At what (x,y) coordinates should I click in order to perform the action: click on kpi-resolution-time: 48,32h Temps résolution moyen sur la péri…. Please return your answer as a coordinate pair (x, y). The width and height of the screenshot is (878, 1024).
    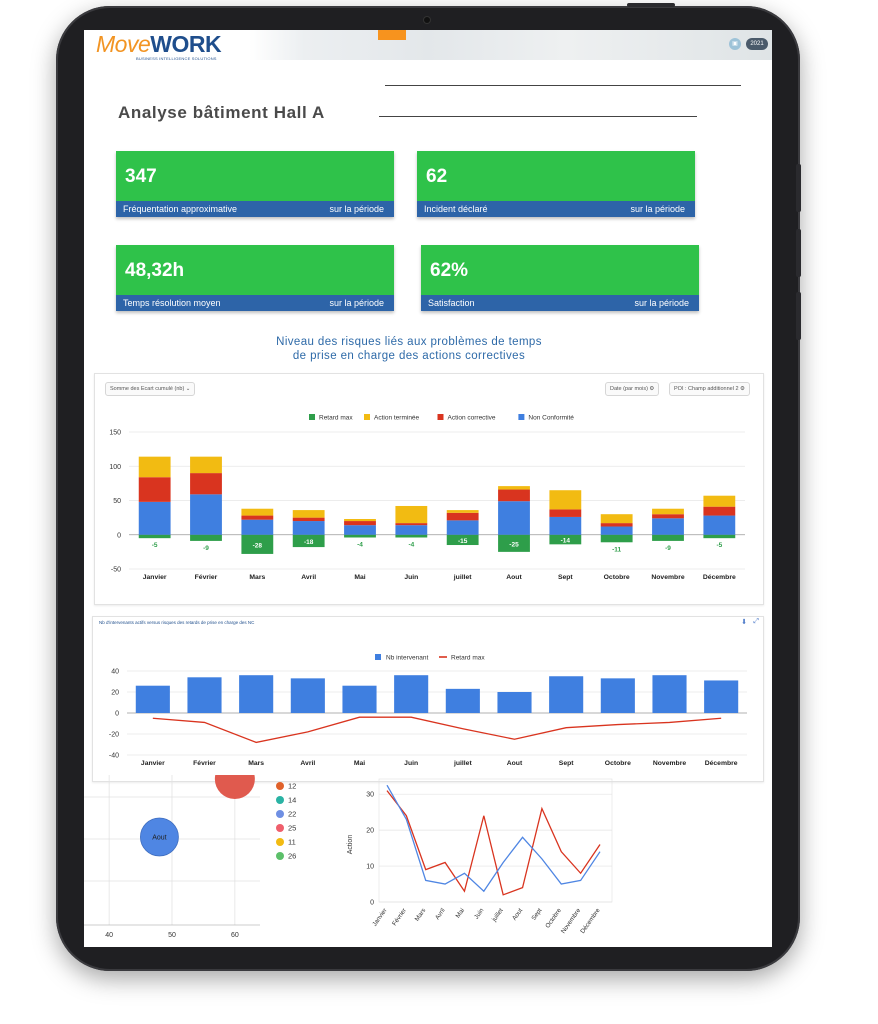
    Looking at the image, I should click on (255, 278).